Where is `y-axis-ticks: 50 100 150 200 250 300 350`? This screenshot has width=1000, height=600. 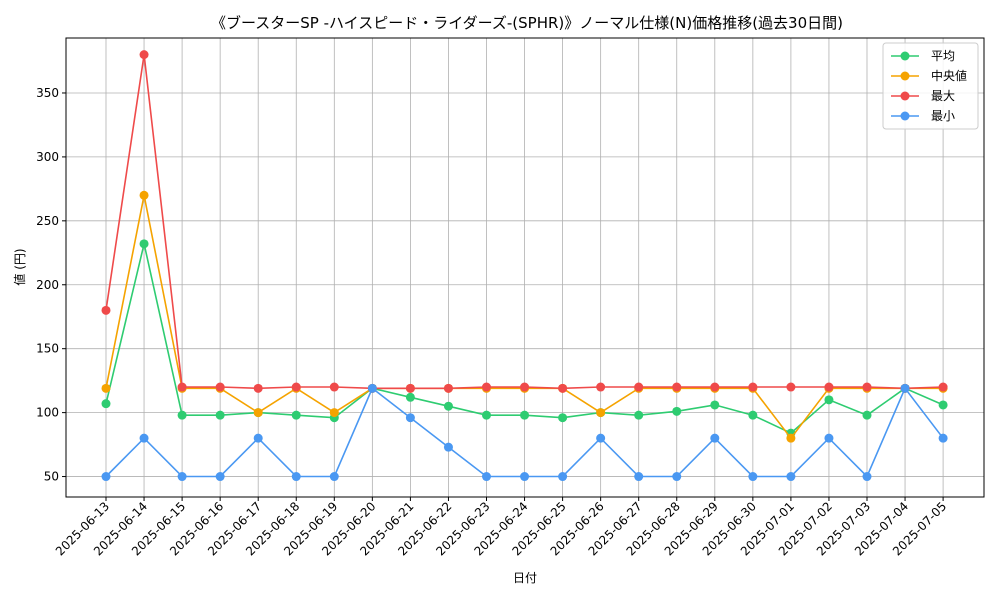 y-axis-ticks: 50 100 150 200 250 300 350 is located at coordinates (51, 285).